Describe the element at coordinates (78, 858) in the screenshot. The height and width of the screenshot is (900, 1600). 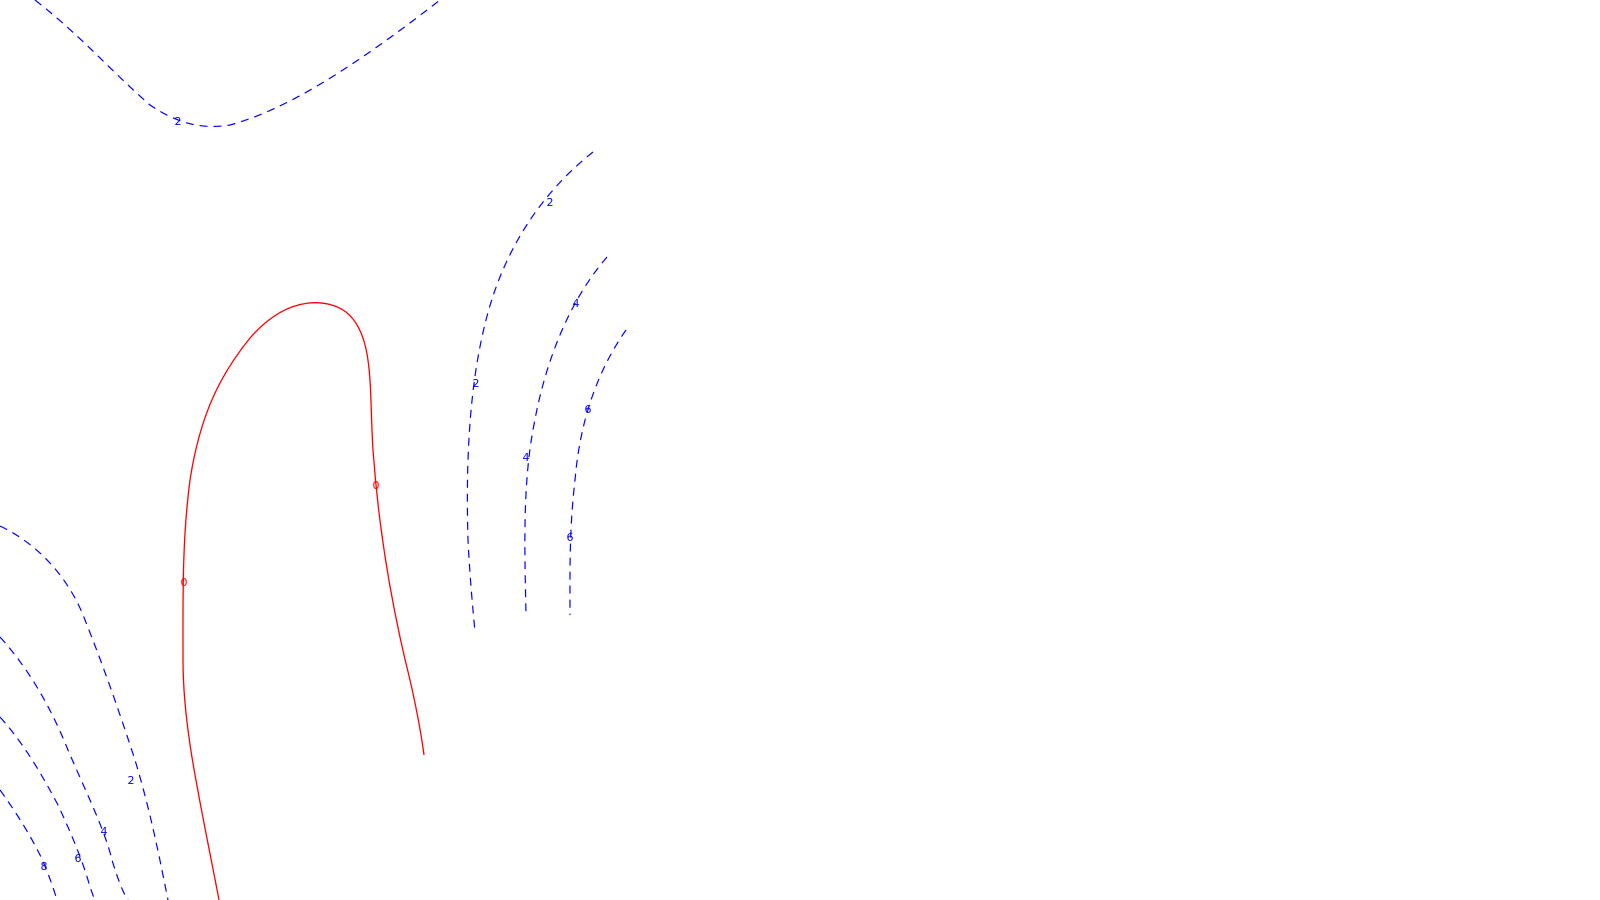
I see `contour-label-bottom-6: 6` at that location.